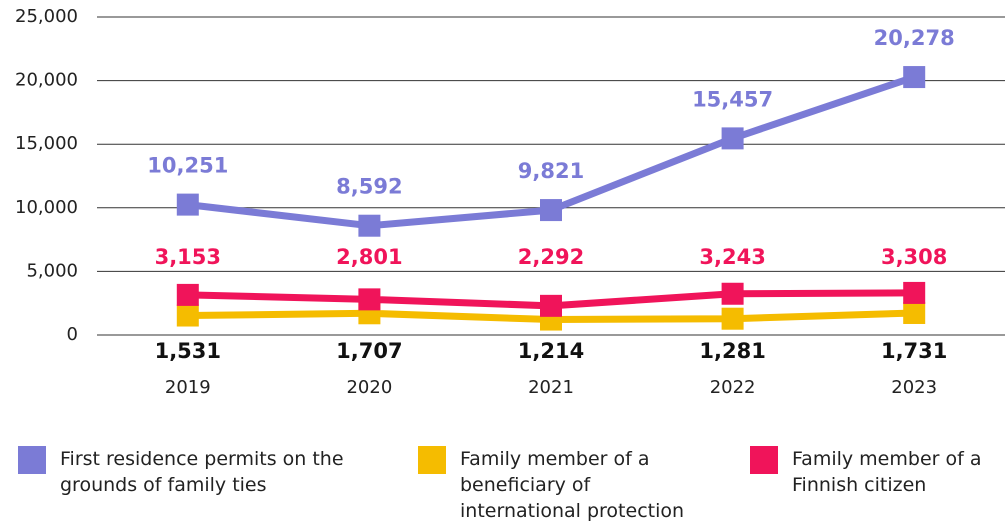 This screenshot has width=1007, height=530. I want to click on data-label: 15,457, so click(732, 99).